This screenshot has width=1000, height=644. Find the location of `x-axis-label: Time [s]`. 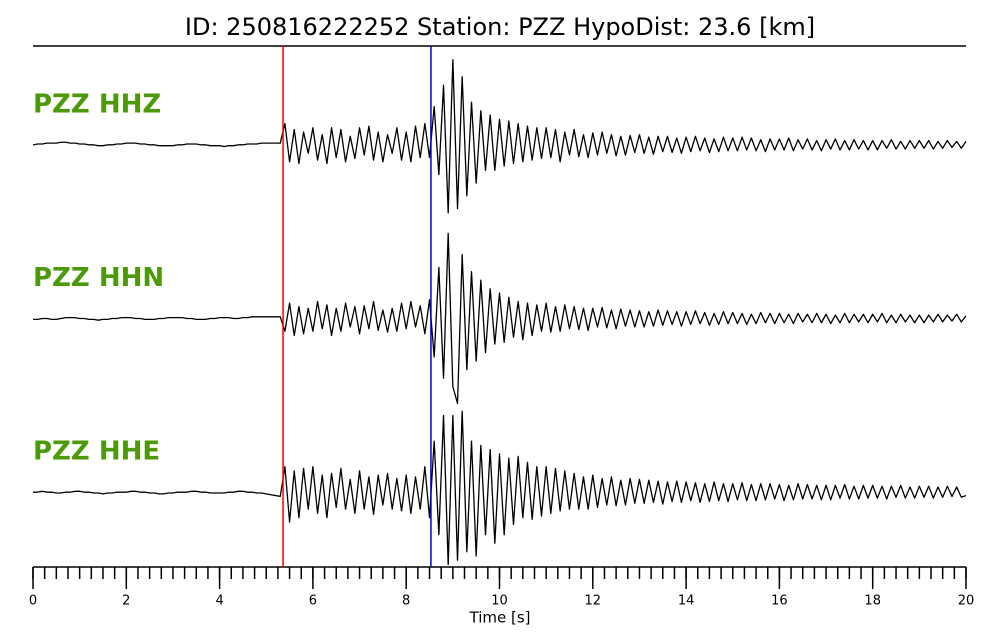

x-axis-label: Time [s] is located at coordinates (500, 618).